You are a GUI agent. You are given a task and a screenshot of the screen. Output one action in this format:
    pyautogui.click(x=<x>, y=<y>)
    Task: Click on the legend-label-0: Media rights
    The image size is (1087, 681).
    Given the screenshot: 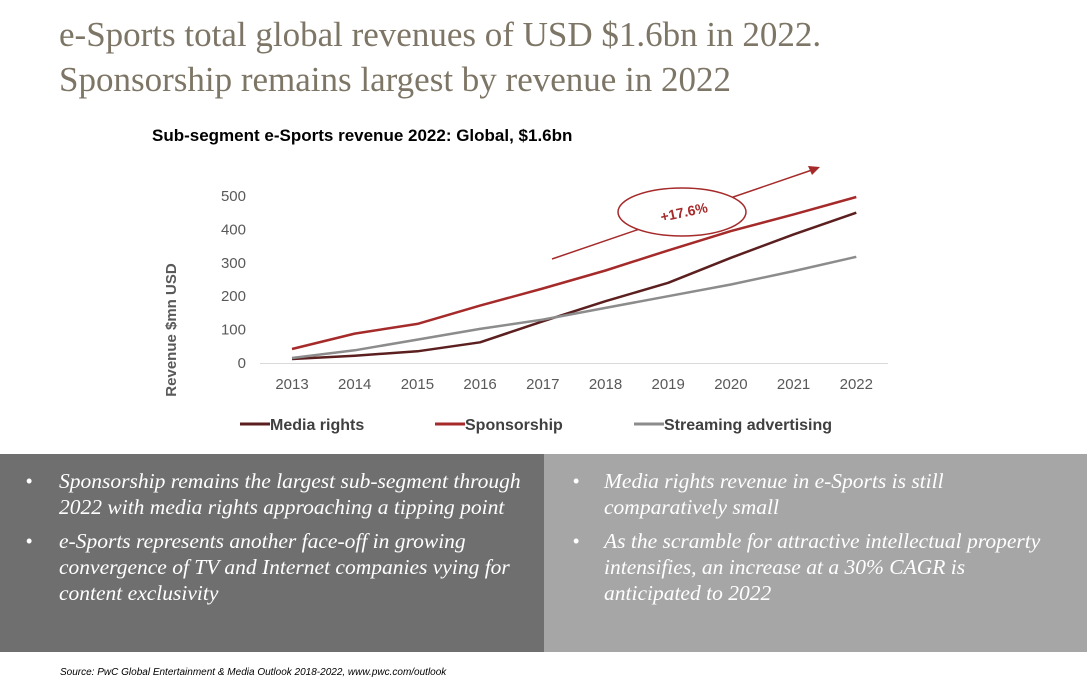 What is the action you would take?
    pyautogui.click(x=317, y=425)
    